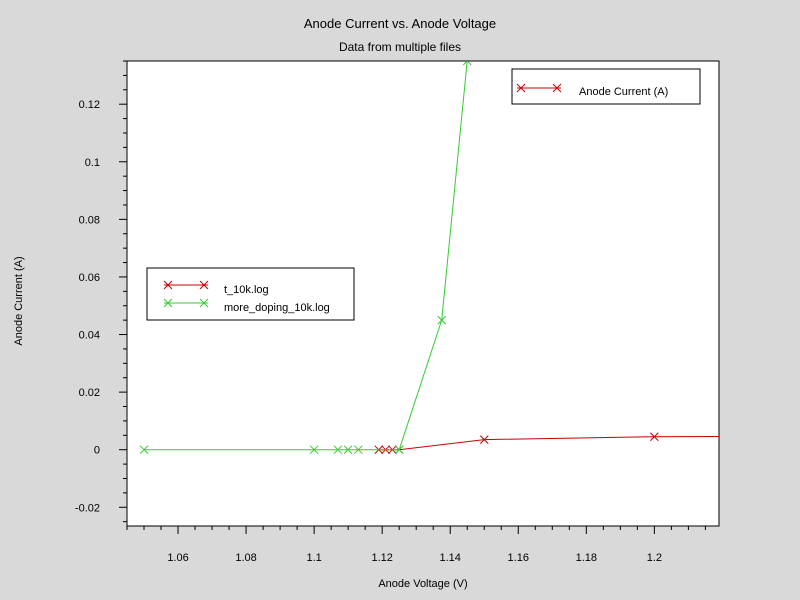  Describe the element at coordinates (89, 220) in the screenshot. I see `y-tick-label: 0.08` at that location.